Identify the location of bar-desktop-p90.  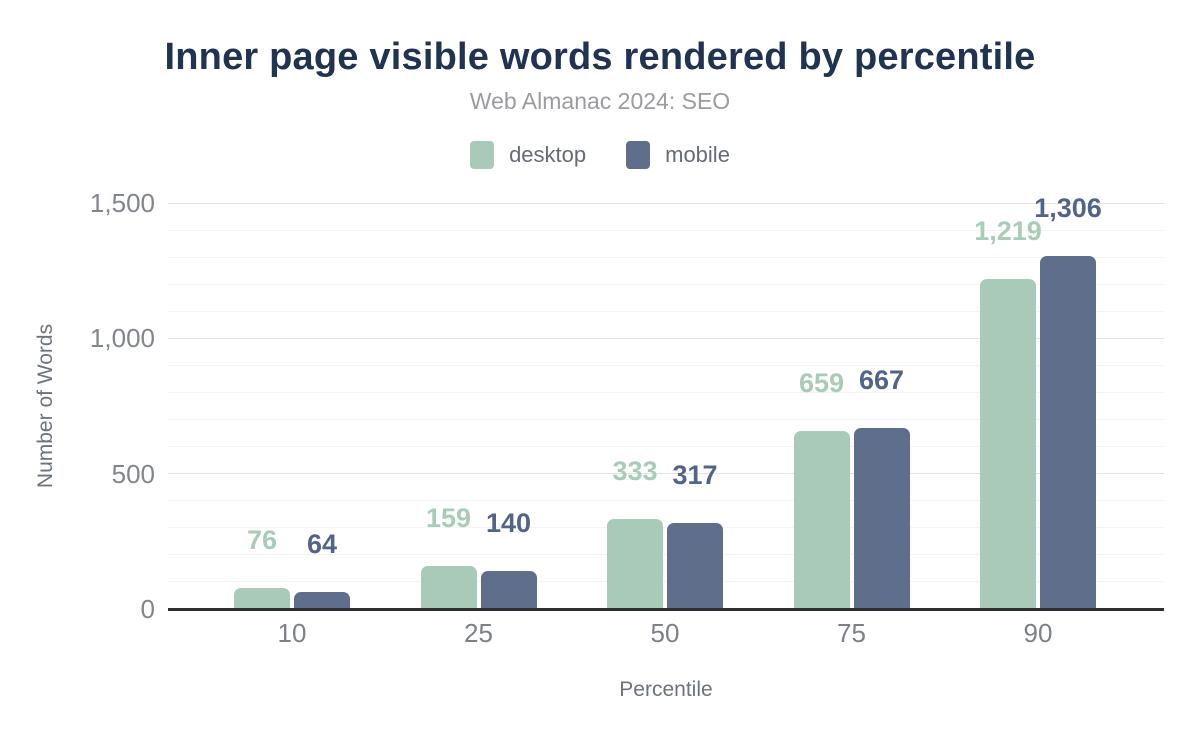
(1008, 444).